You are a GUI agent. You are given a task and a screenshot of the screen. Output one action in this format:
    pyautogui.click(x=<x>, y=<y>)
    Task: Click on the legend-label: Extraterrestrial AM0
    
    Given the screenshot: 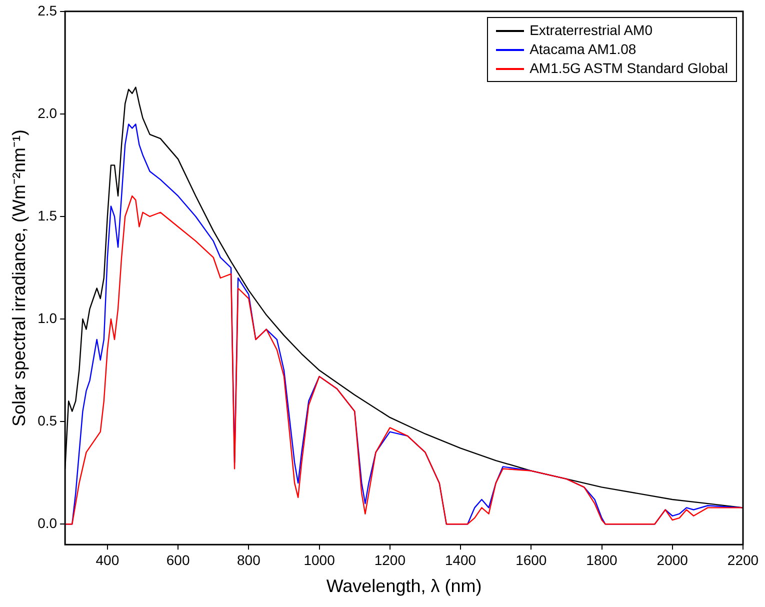 What is the action you would take?
    pyautogui.click(x=591, y=30)
    